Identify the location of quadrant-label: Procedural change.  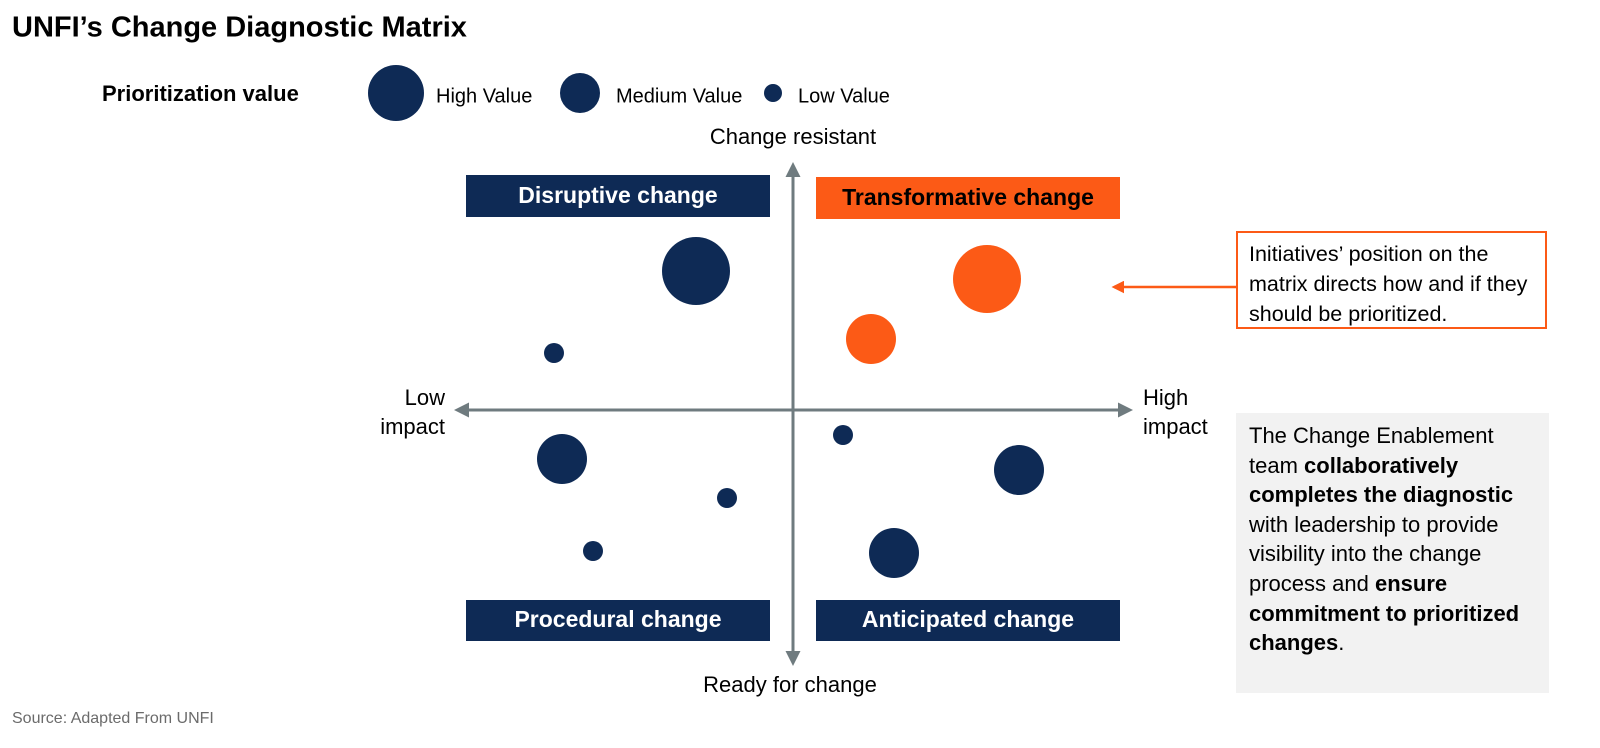
(617, 619).